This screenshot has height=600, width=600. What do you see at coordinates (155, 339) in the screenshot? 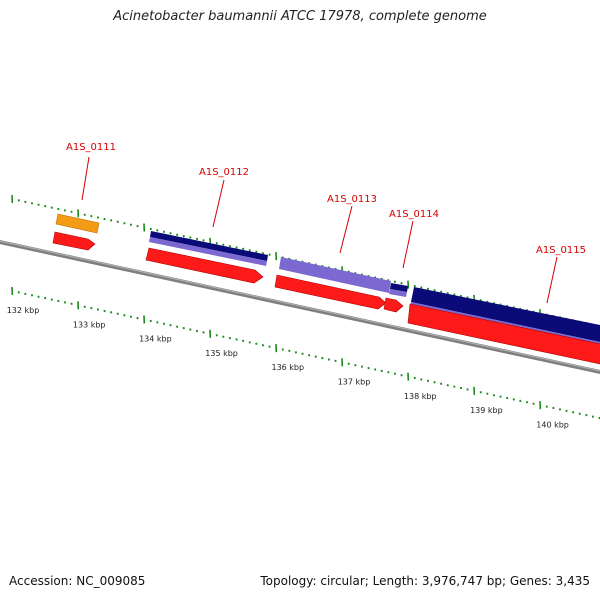
I see `scale-label: 134 kbp` at bounding box center [155, 339].